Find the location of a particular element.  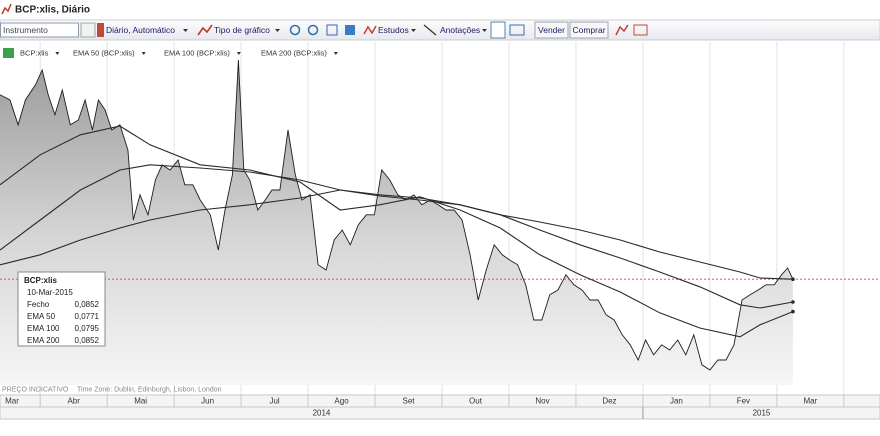

toolbar is located at coordinates (440, 30).